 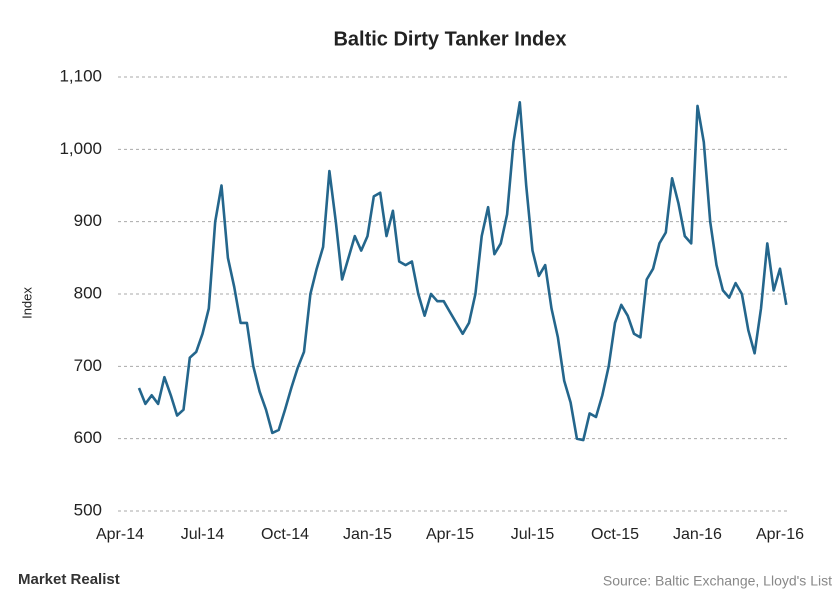 I want to click on x-tick-label: Apr-15, so click(x=450, y=534).